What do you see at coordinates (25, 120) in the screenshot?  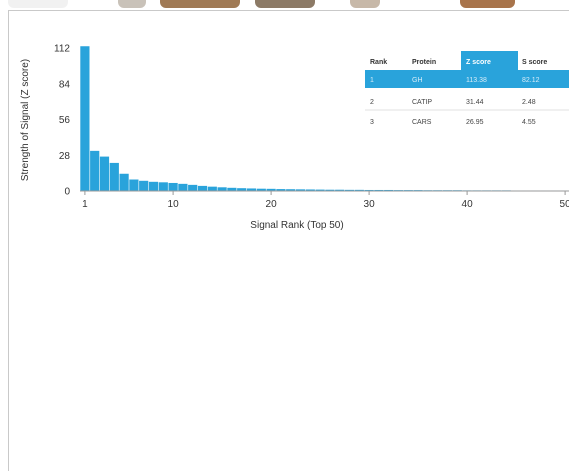 I see `y-axis-title: Strength of Signal (Z score)` at bounding box center [25, 120].